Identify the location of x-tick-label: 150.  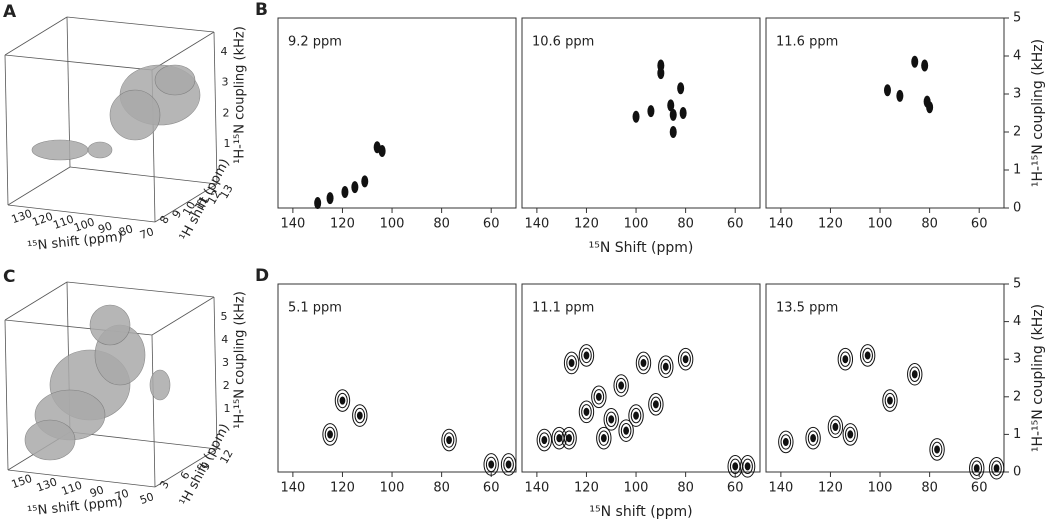
(22, 481).